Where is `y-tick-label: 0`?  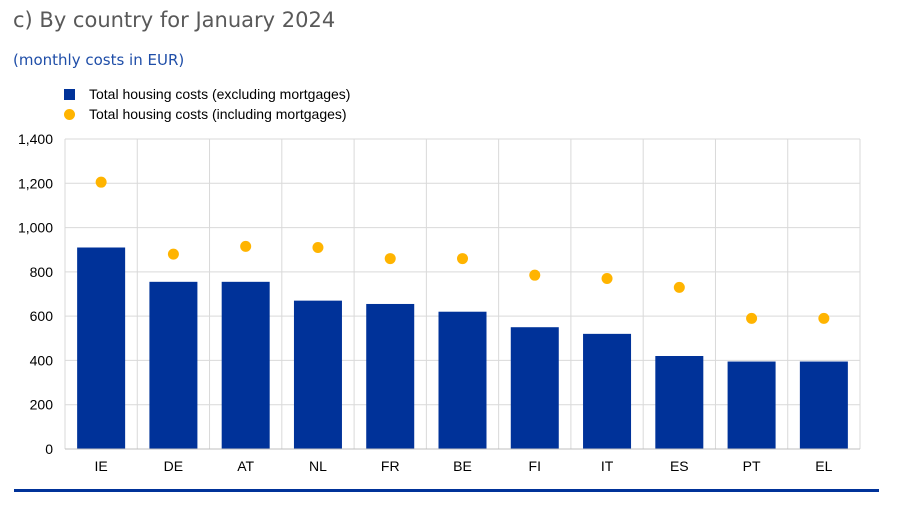
y-tick-label: 0 is located at coordinates (49, 449).